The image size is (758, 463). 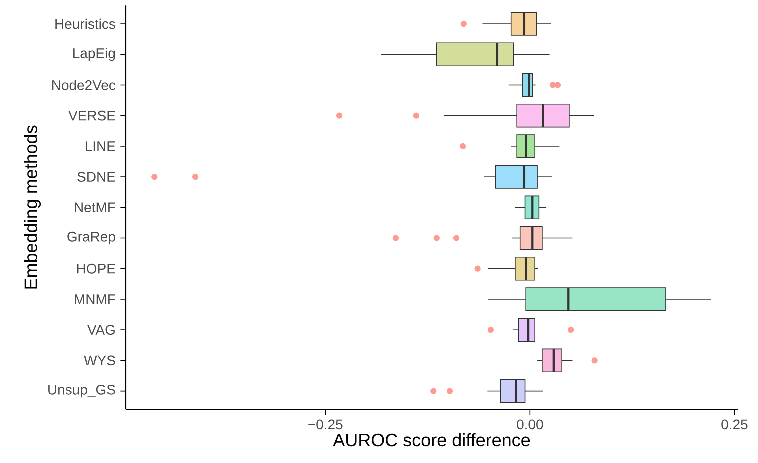 What do you see at coordinates (95, 55) in the screenshot?
I see `y-tick-label: LapEig` at bounding box center [95, 55].